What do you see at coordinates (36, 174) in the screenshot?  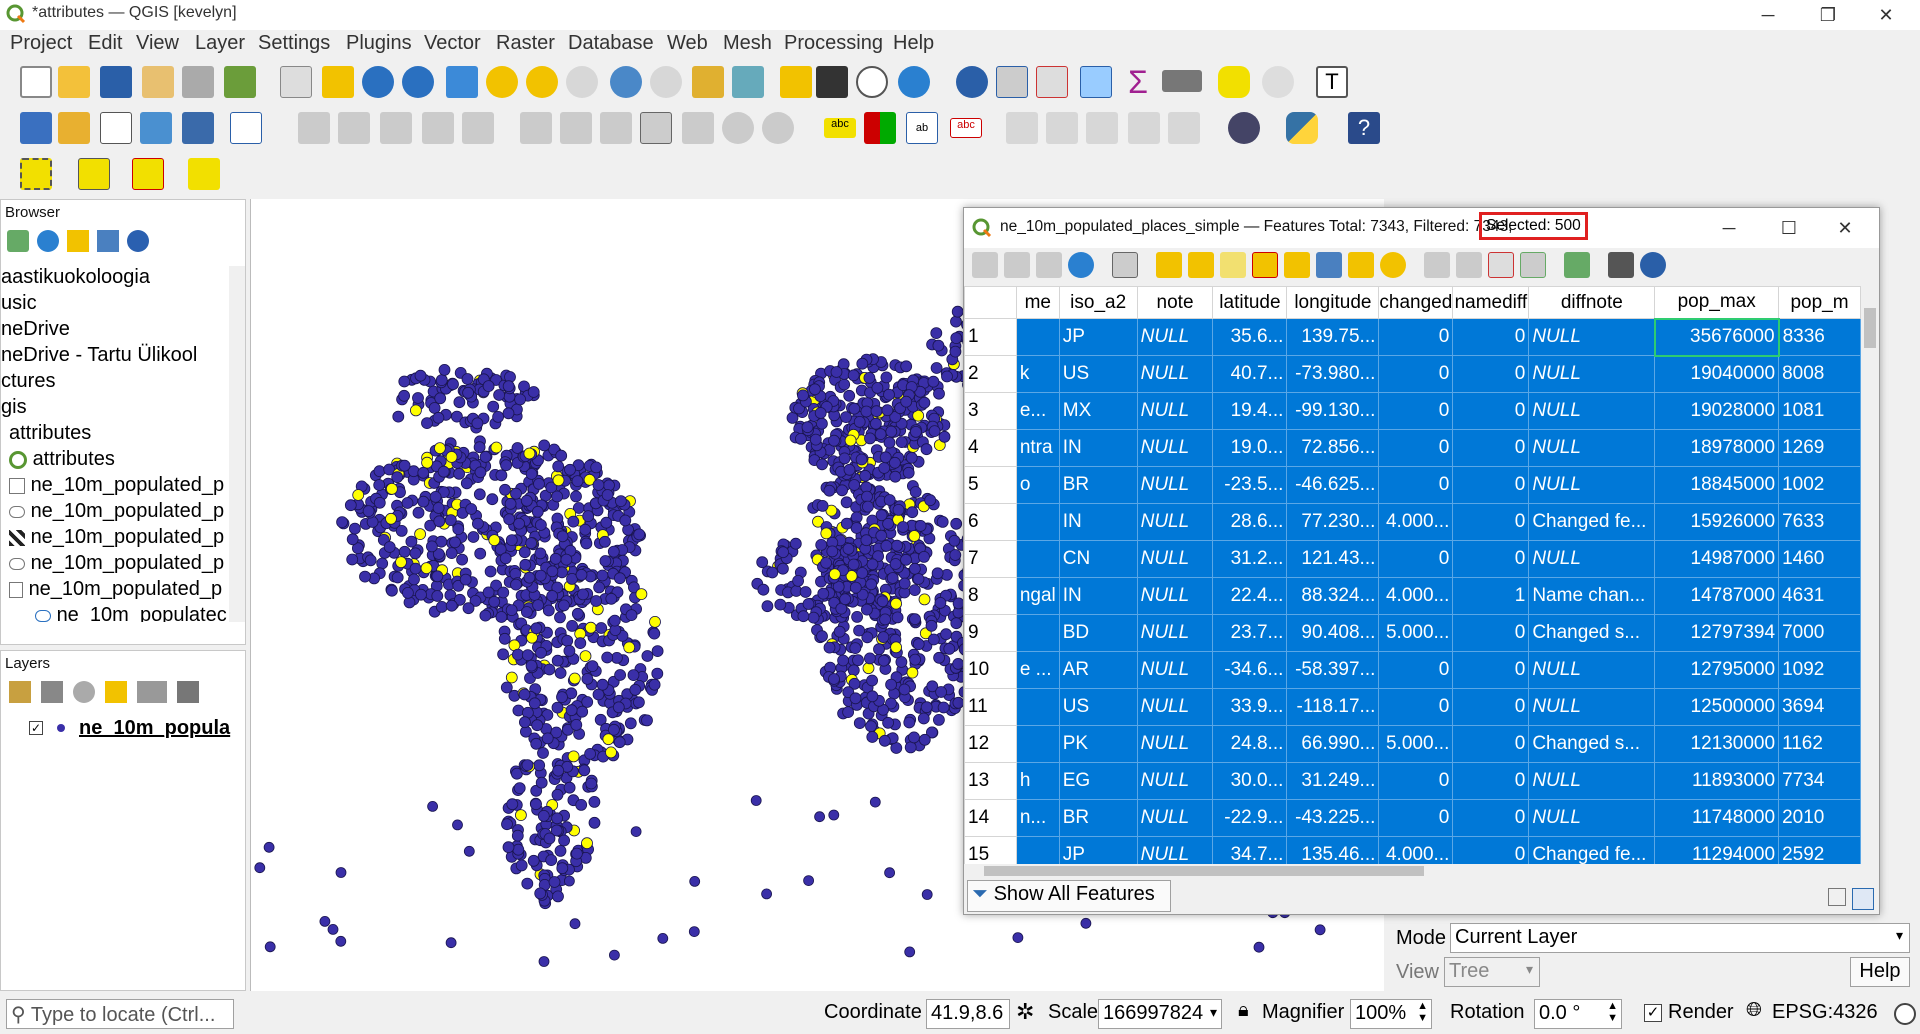 I see `select-features-icon` at bounding box center [36, 174].